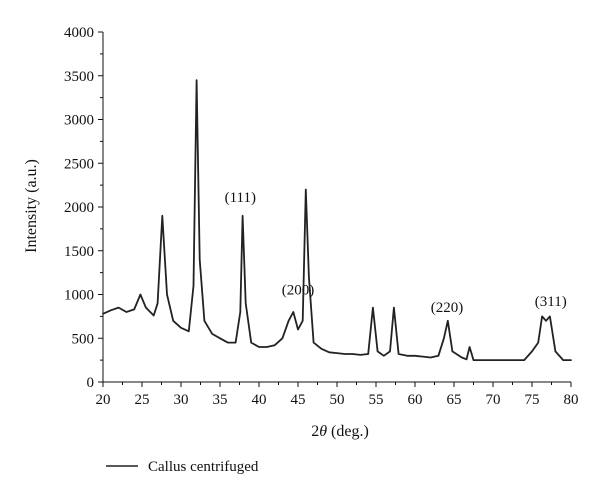 The height and width of the screenshot is (502, 600). Describe the element at coordinates (240, 198) in the screenshot. I see `peak-annotation: (111)` at that location.